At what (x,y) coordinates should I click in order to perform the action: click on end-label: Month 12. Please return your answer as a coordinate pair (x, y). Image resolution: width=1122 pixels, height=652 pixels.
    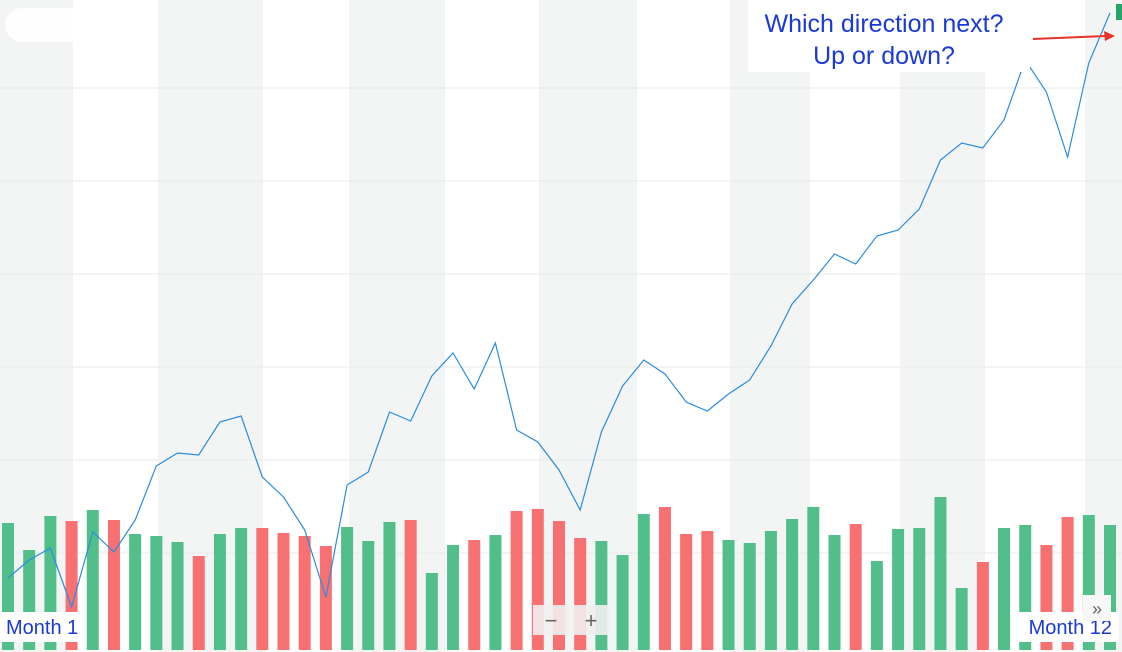
    Looking at the image, I should click on (1070, 628).